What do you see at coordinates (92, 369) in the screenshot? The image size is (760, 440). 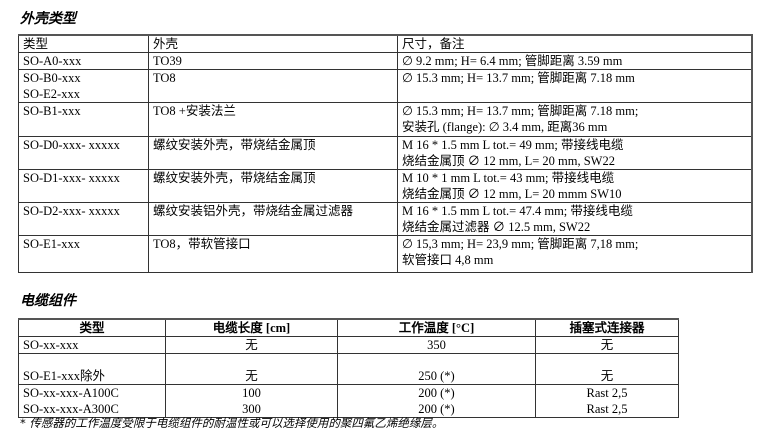 I see `table-cell: SO-E1-xxx除外` at bounding box center [92, 369].